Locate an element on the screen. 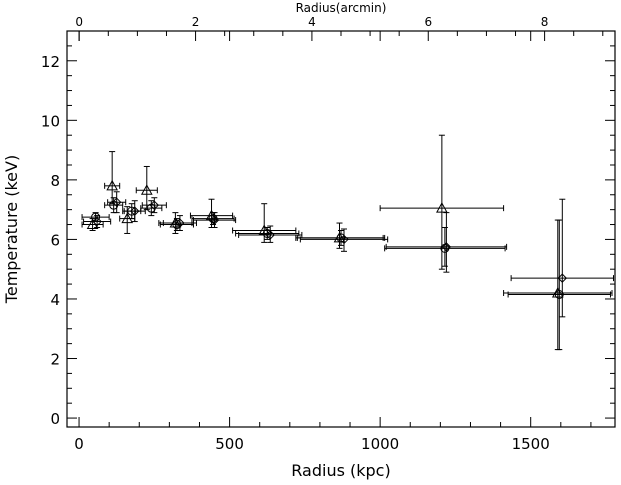 The image size is (621, 485). circle-marker is located at coordinates (267, 233).